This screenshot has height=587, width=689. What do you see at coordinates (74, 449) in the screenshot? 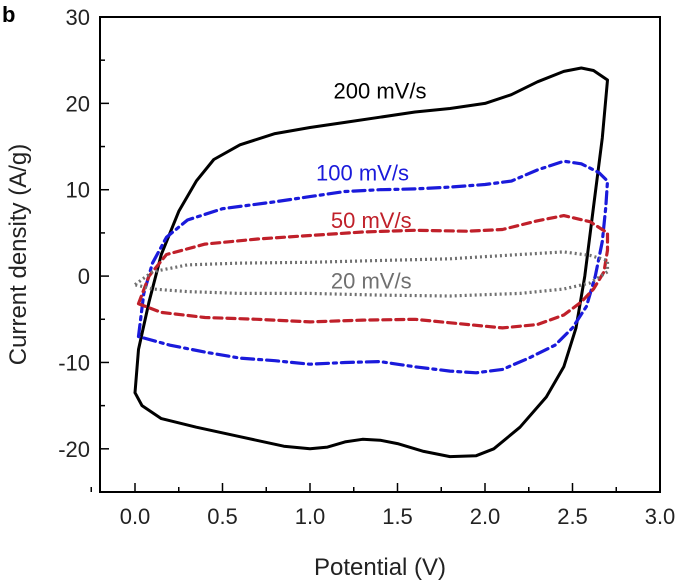
I see `y-tick-label: -20` at bounding box center [74, 449].